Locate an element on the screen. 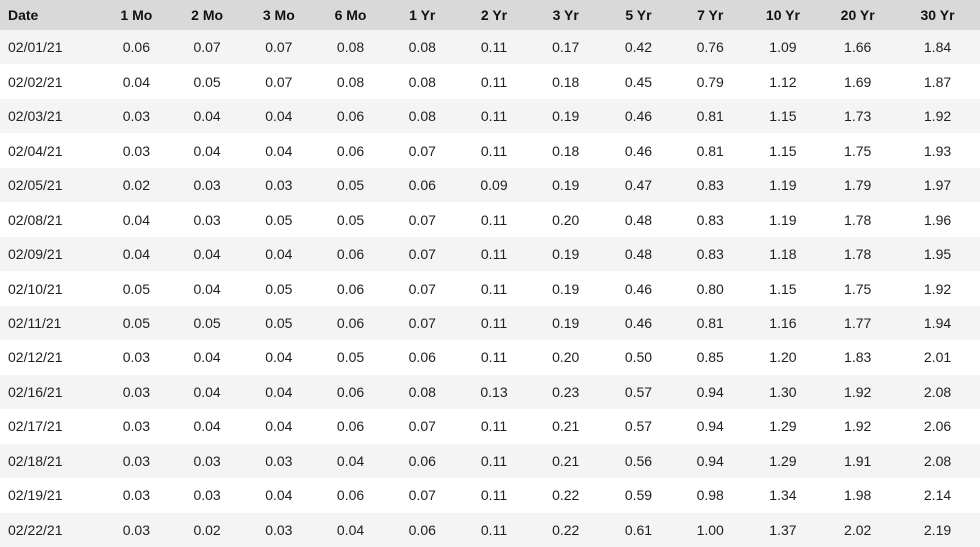 This screenshot has height=547, width=980. date-cell: 02/01/21 is located at coordinates (35, 47).